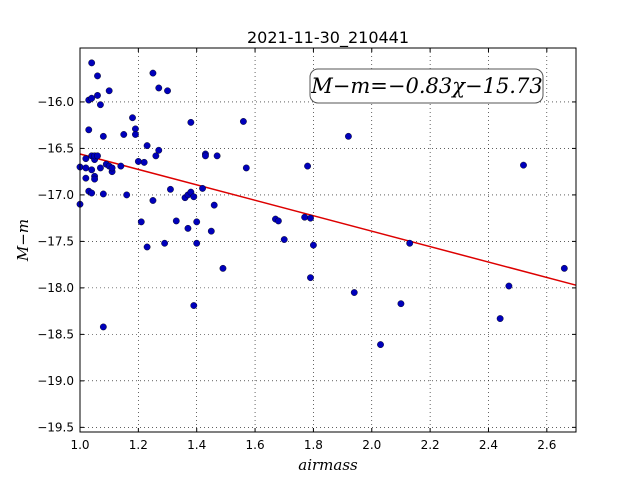 This screenshot has width=640, height=480. I want to click on x-tick-label: 1.4, so click(196, 445).